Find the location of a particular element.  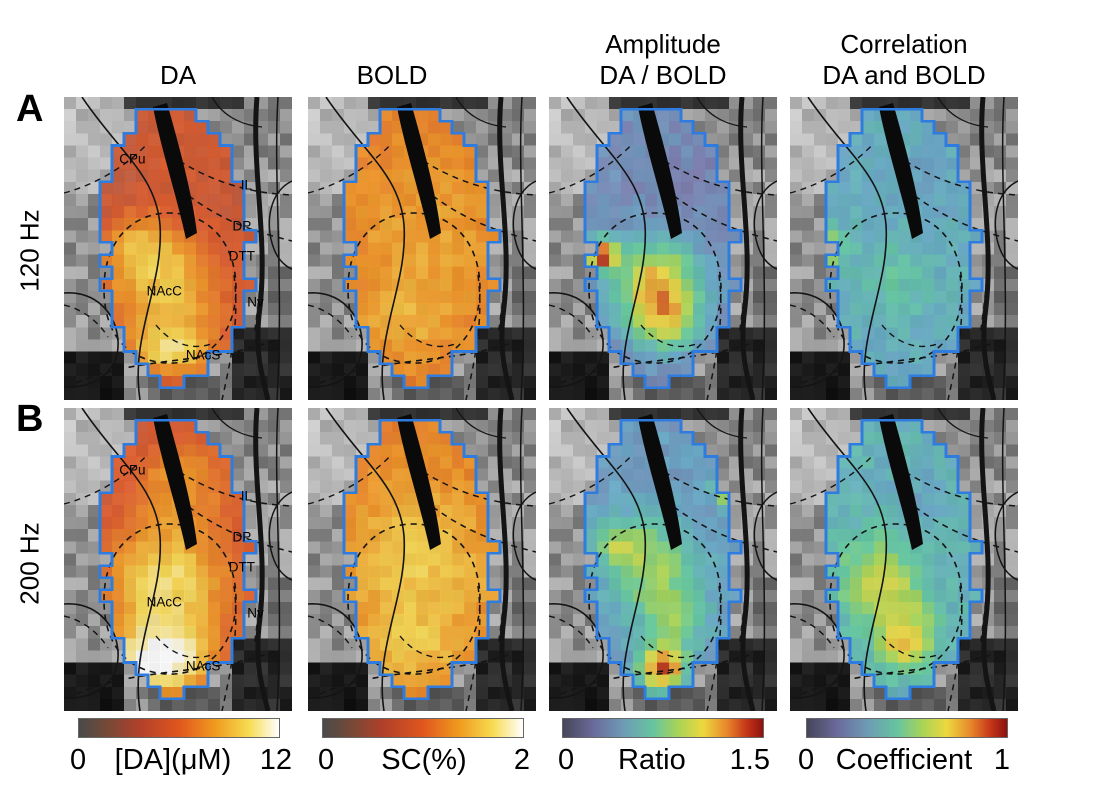

panel-a-correlation is located at coordinates (904, 248).